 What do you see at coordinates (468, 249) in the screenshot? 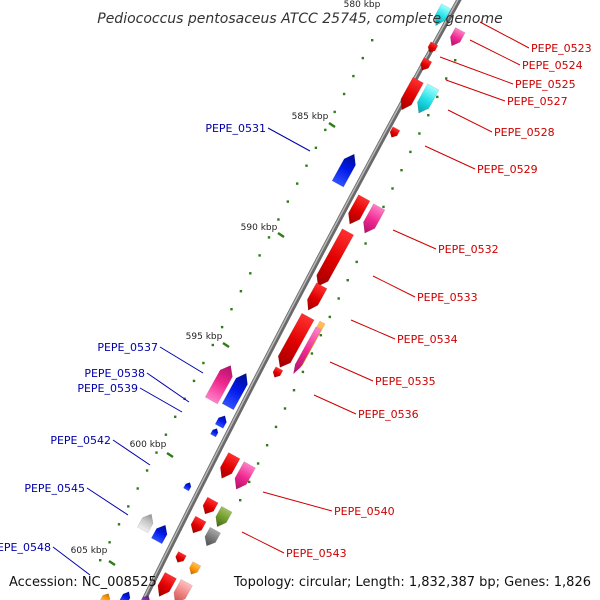
I see `gene-label: PEPE_0532` at bounding box center [468, 249].